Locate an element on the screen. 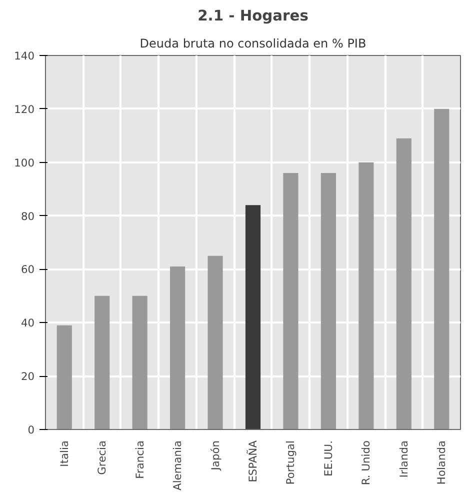 The width and height of the screenshot is (470, 493). y-tick-label: 60 is located at coordinates (27, 269).